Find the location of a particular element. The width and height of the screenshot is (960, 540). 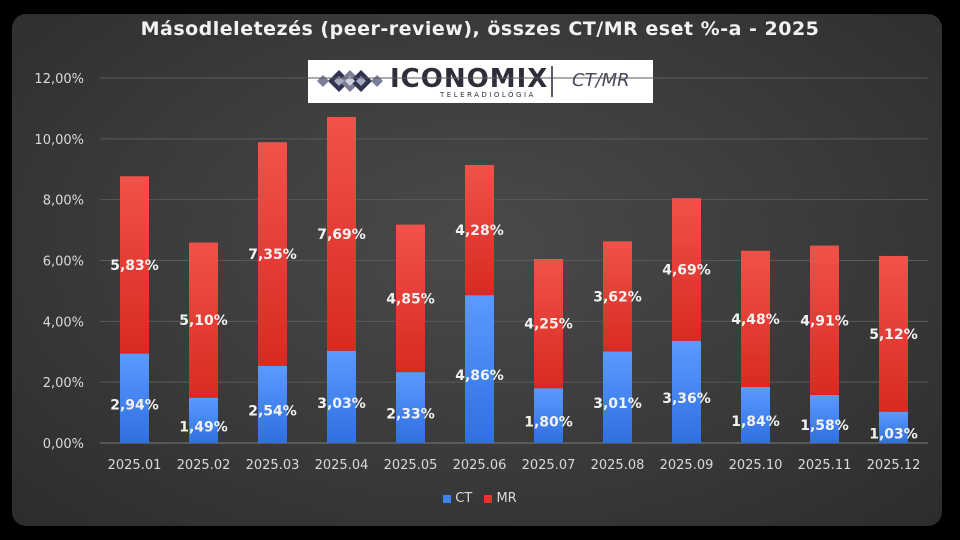

bar-mr-2025.02 is located at coordinates (203, 320).